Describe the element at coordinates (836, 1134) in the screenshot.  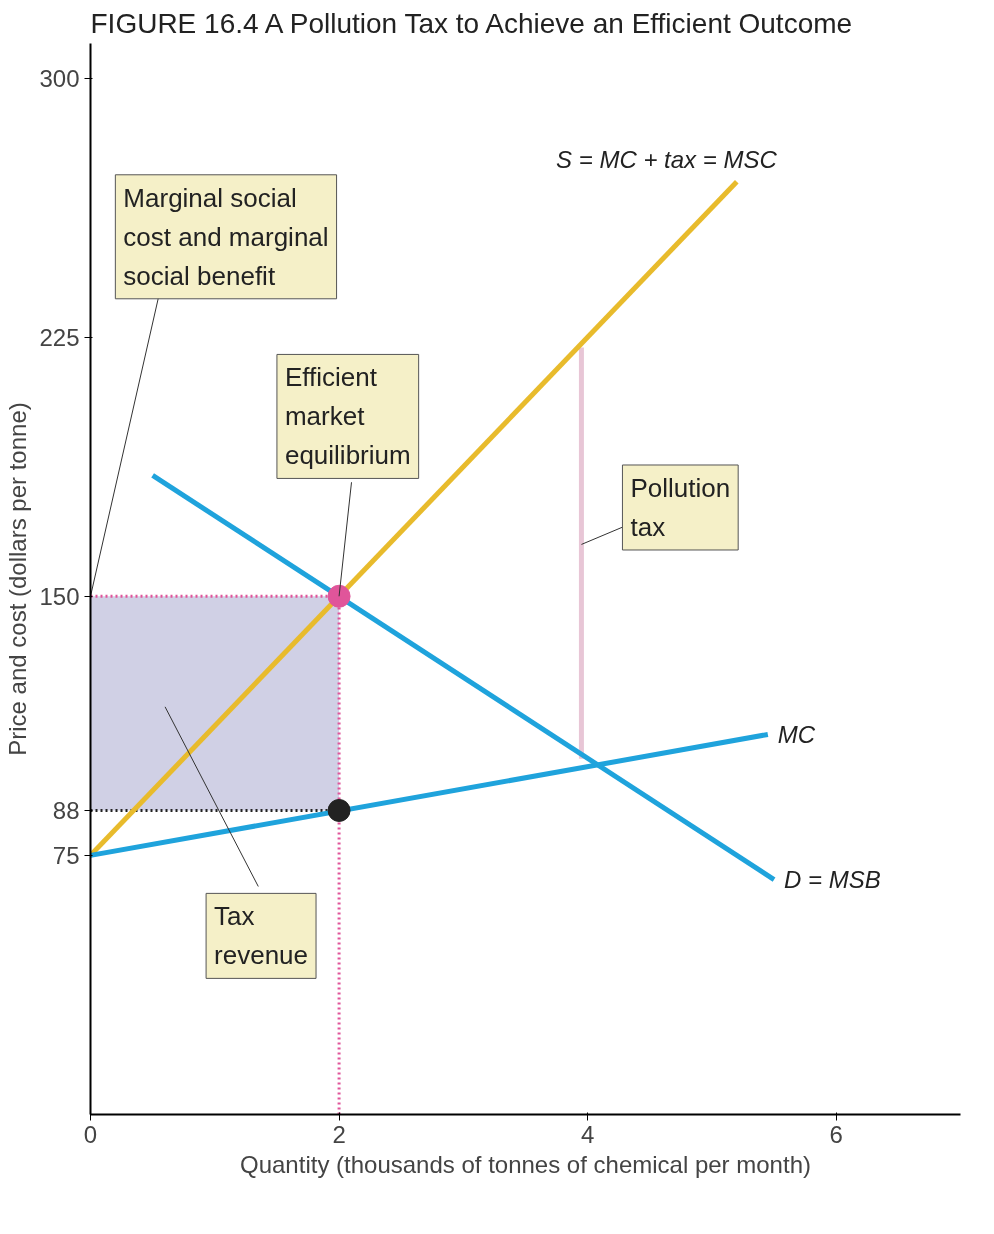
I see `x-tick-label: 6` at that location.